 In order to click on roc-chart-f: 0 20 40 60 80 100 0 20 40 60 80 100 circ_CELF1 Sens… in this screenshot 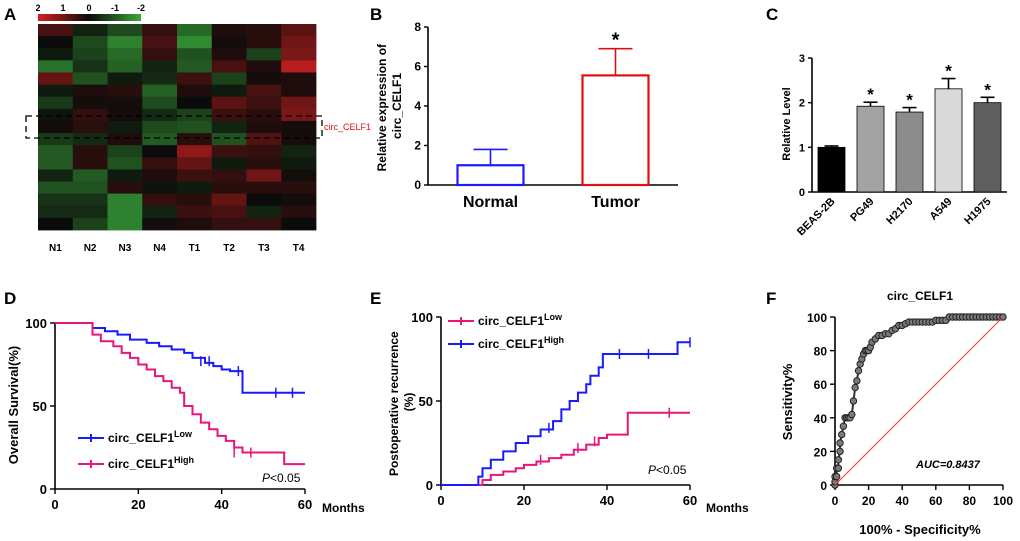, I will do `click(896, 413)`.